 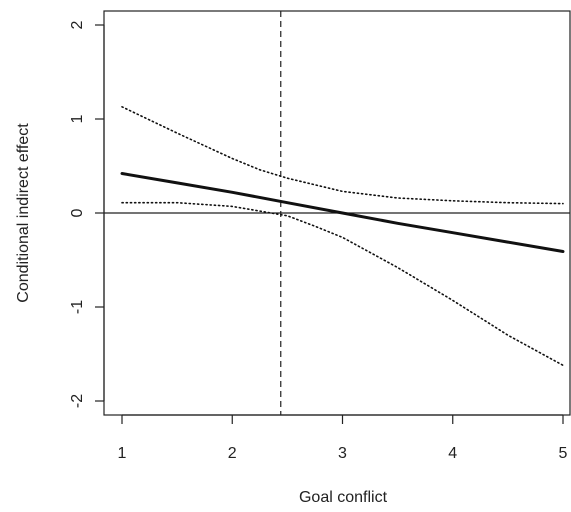 I want to click on x-axis: 1 2 3 4 5, so click(x=343, y=438).